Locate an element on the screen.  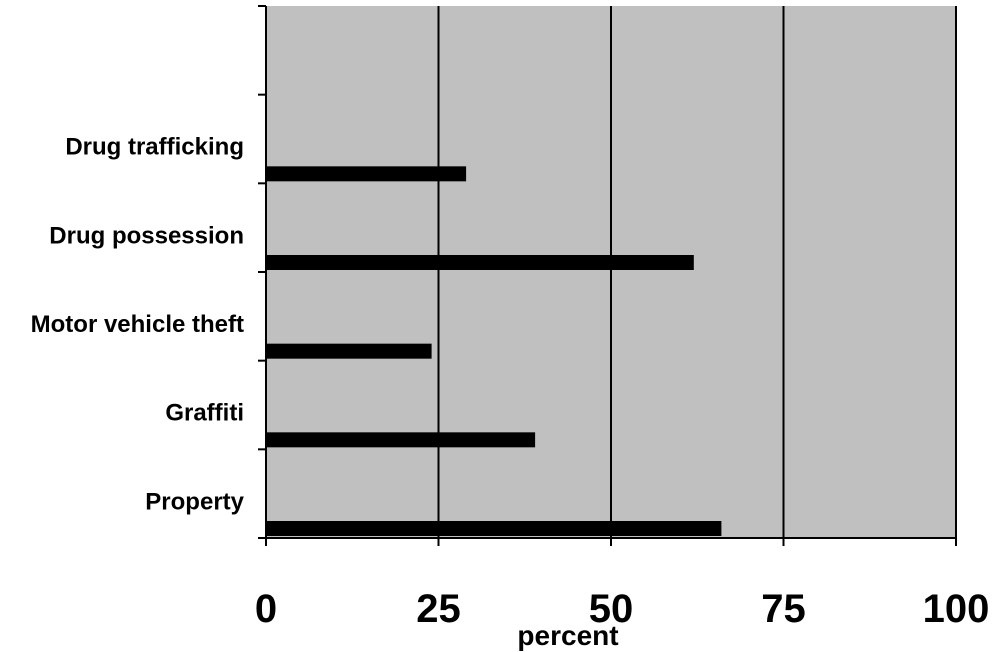
bar-motor-vehicle-theft is located at coordinates (349, 351).